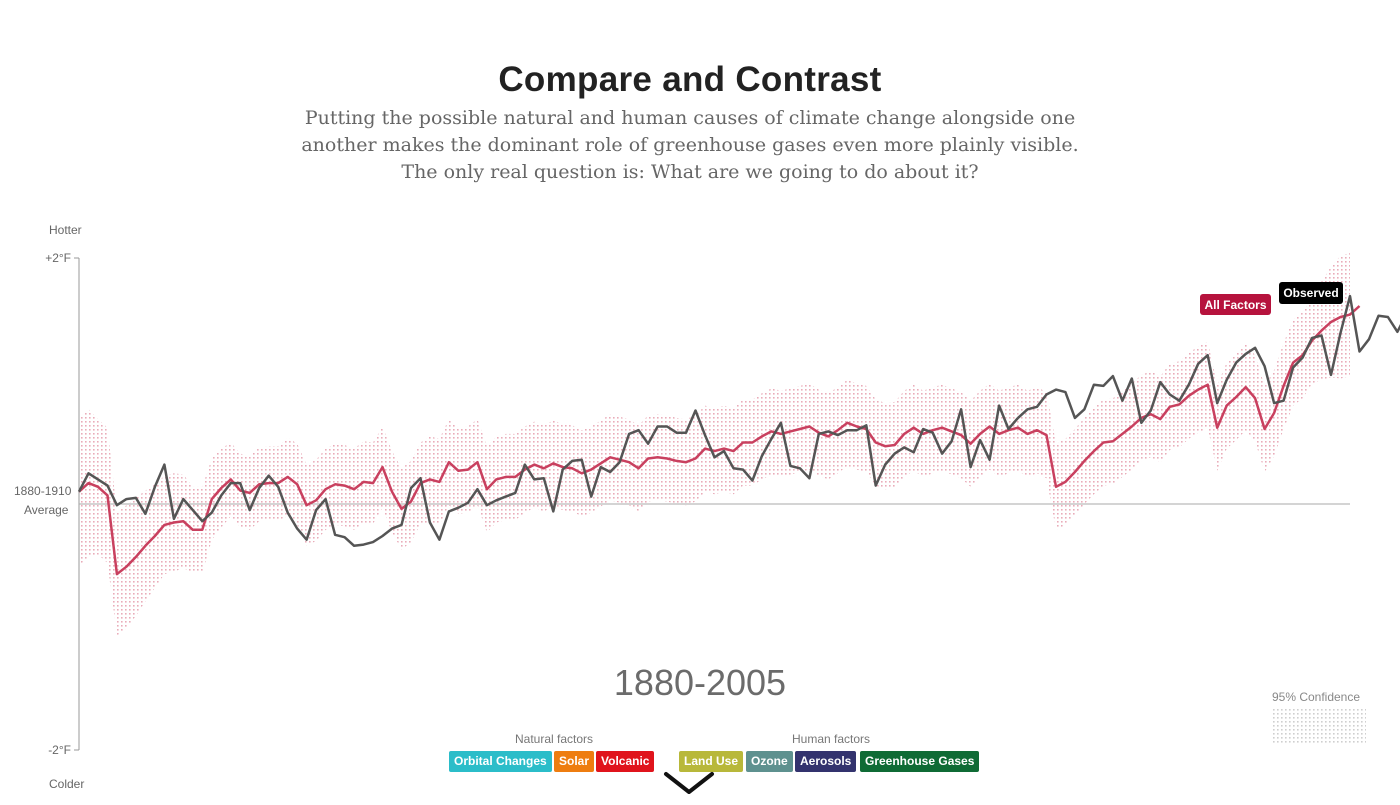  I want to click on natural-factors-label: Natural factors, so click(554, 739).